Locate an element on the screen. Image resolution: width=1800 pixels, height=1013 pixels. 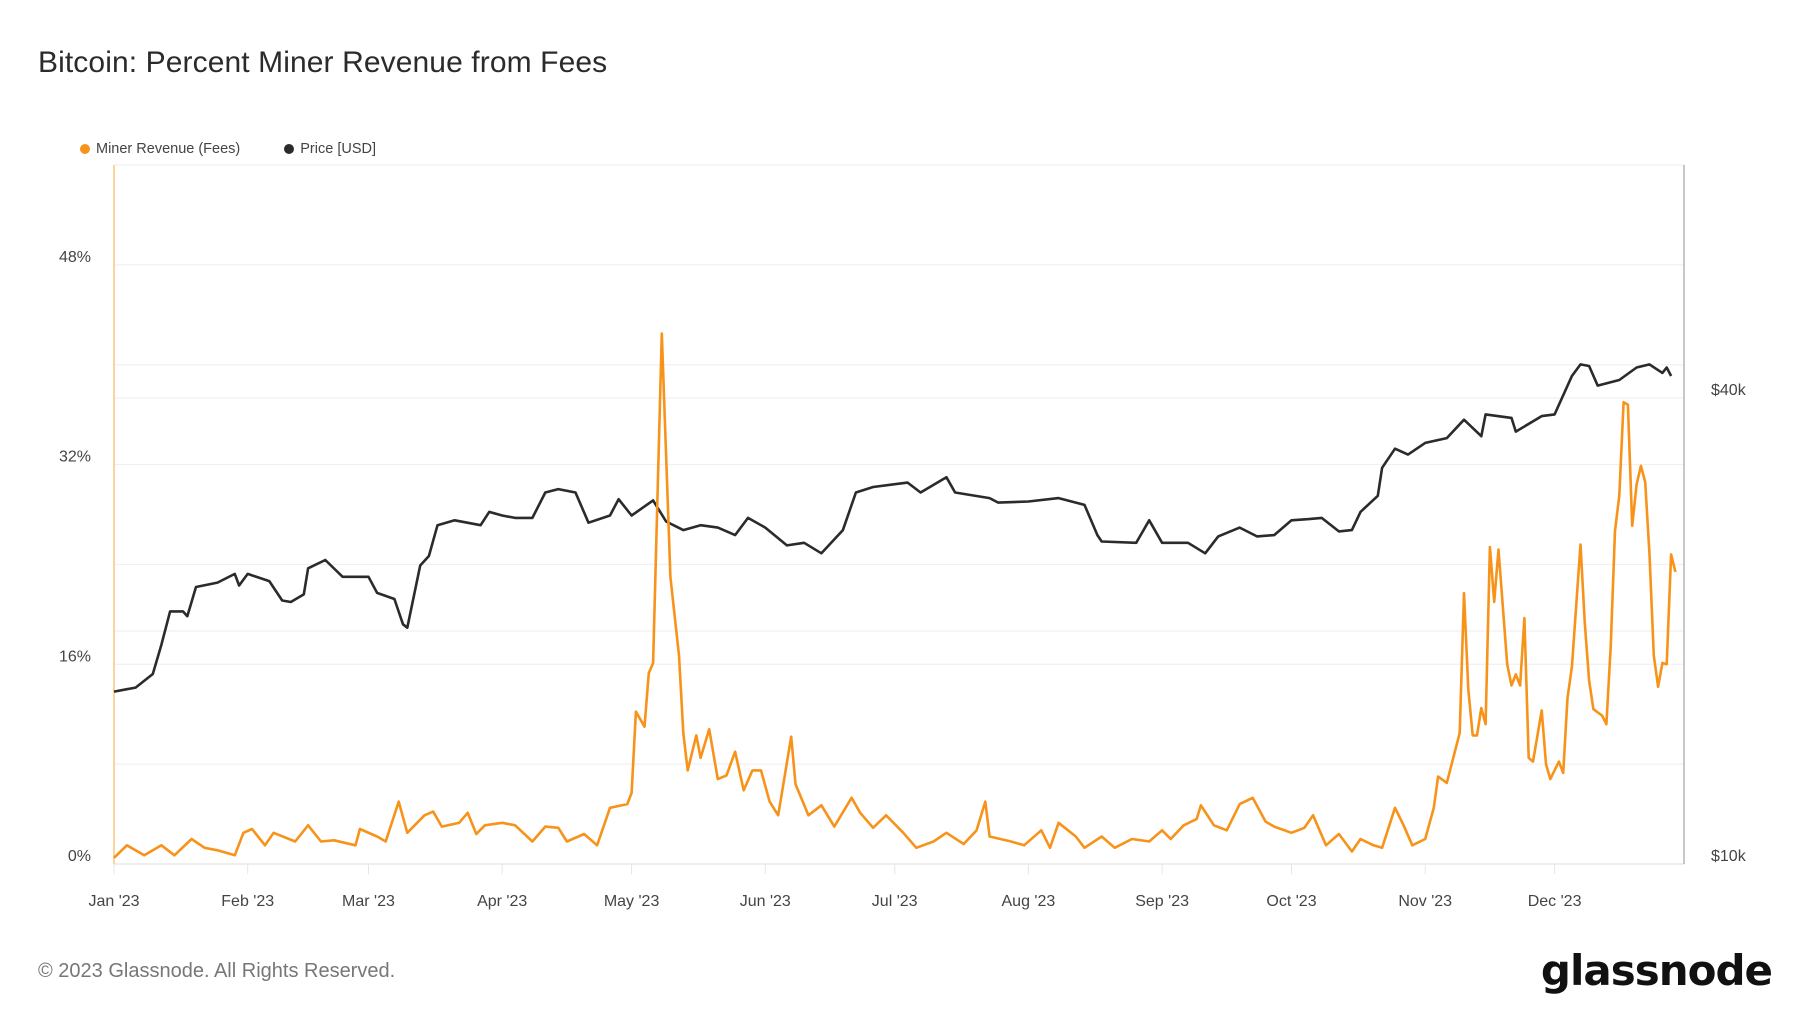
legend-item-price: Price [USD] is located at coordinates (330, 149).